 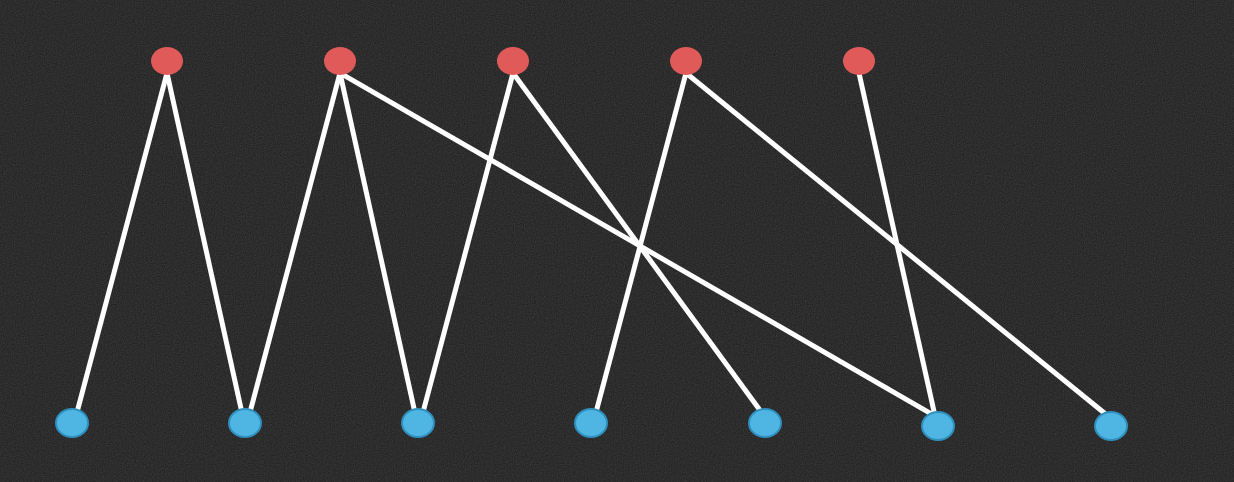 I want to click on edge-t2-b3, so click(x=377, y=243).